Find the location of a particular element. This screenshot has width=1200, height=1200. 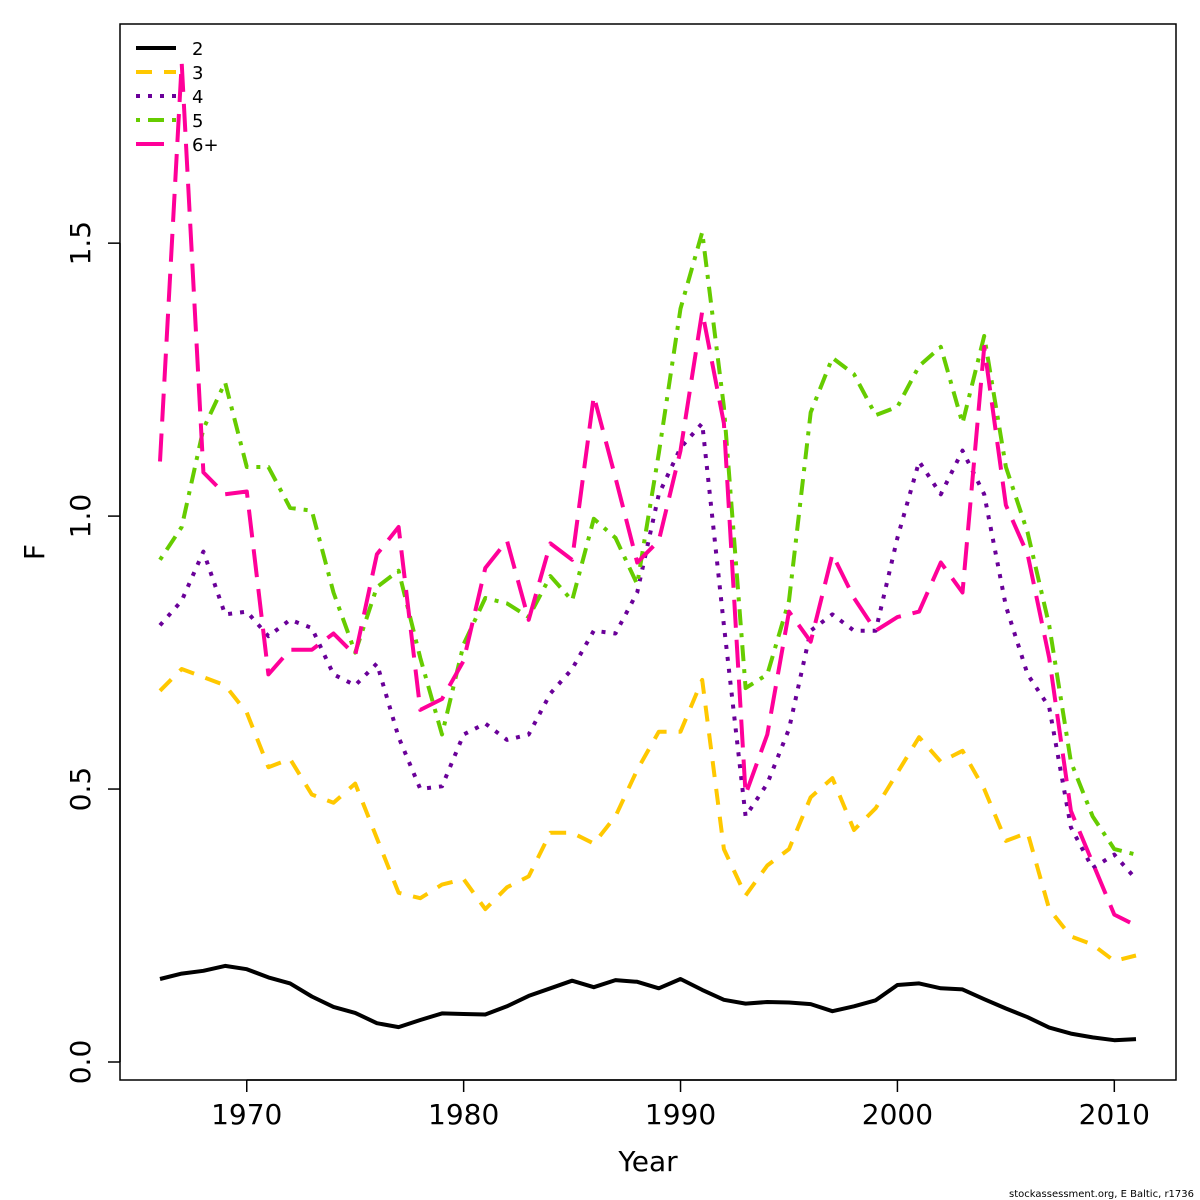

x-axis-title: Year is located at coordinates (647, 1161).